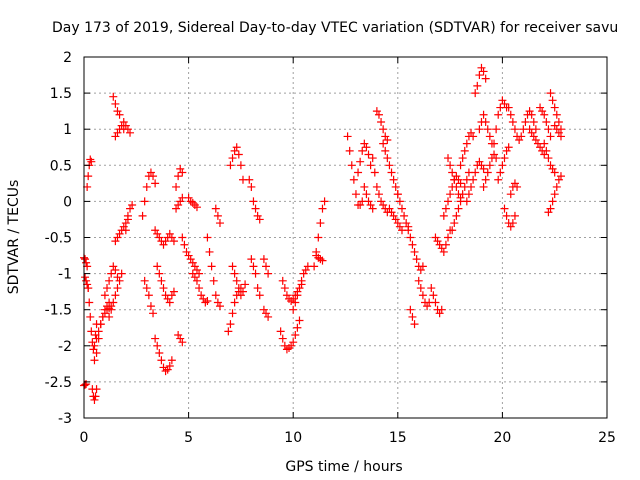 This screenshot has height=480, width=640. What do you see at coordinates (14, 237) in the screenshot?
I see `y-axis-label: SDTVAR / TECUs` at bounding box center [14, 237].